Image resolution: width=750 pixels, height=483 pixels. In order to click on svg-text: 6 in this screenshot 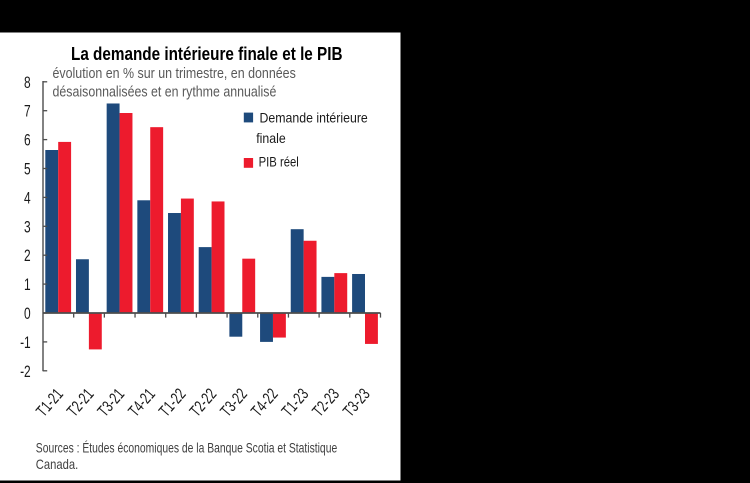, I will do `click(27, 141)`.